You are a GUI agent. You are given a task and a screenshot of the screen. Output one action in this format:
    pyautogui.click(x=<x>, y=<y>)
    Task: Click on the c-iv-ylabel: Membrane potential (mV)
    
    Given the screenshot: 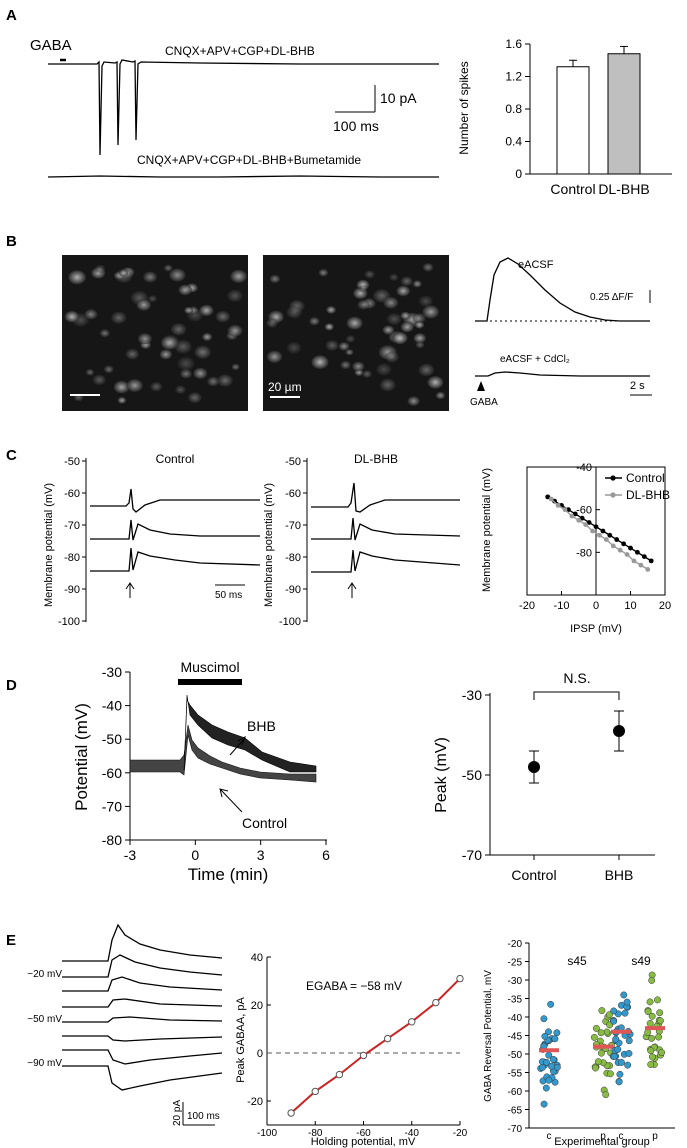 What is the action you would take?
    pyautogui.click(x=487, y=530)
    